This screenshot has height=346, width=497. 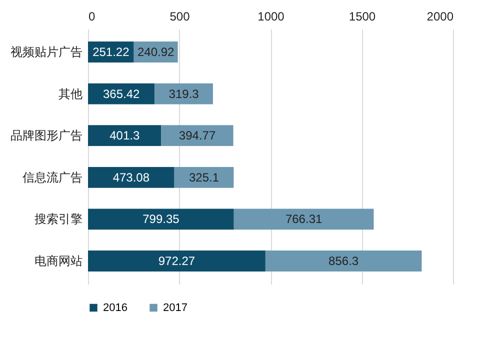 What do you see at coordinates (52, 177) in the screenshot?
I see `y-tick-label: 信息流广告` at bounding box center [52, 177].